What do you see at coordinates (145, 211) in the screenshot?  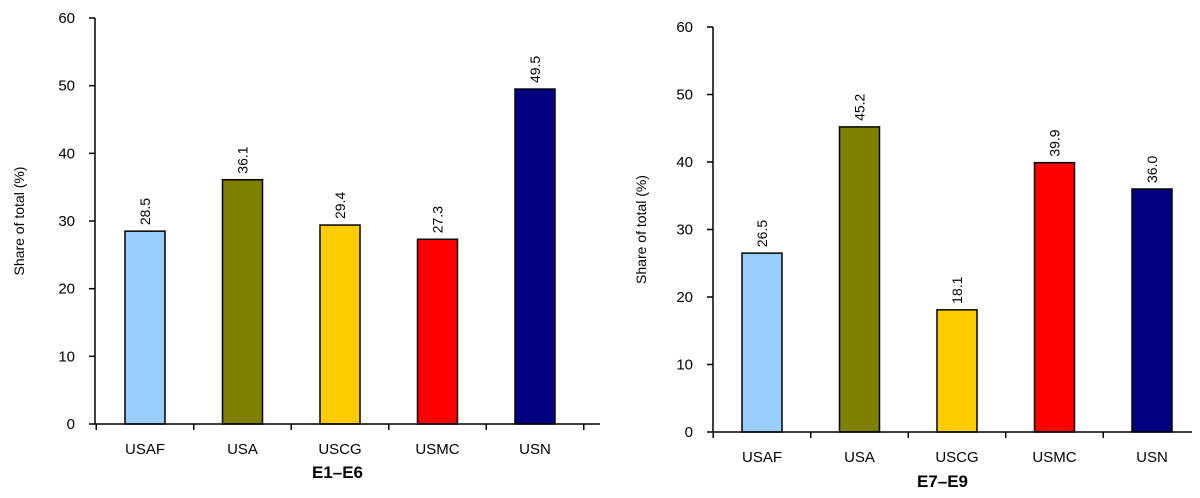 I see `data-label-usaf: 28.5` at bounding box center [145, 211].